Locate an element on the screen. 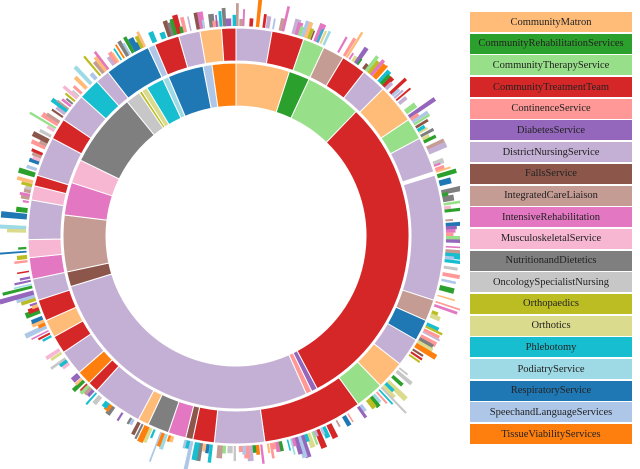 This screenshot has height=469, width=640. sunburst-segment: CommunityTreatmentTeam is located at coordinates (228, 44).